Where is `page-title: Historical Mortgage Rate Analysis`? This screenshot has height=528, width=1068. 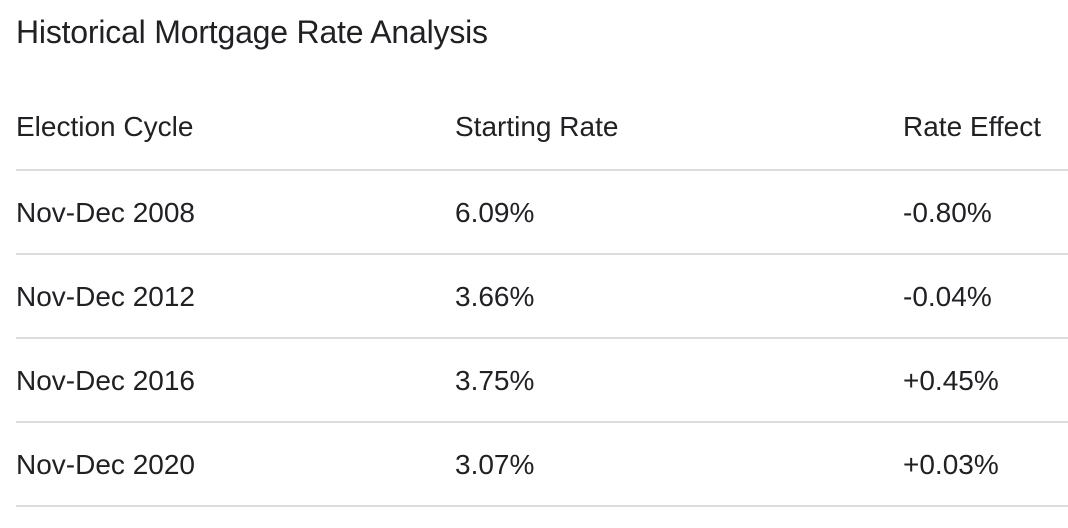 page-title: Historical Mortgage Rate Analysis is located at coordinates (252, 32).